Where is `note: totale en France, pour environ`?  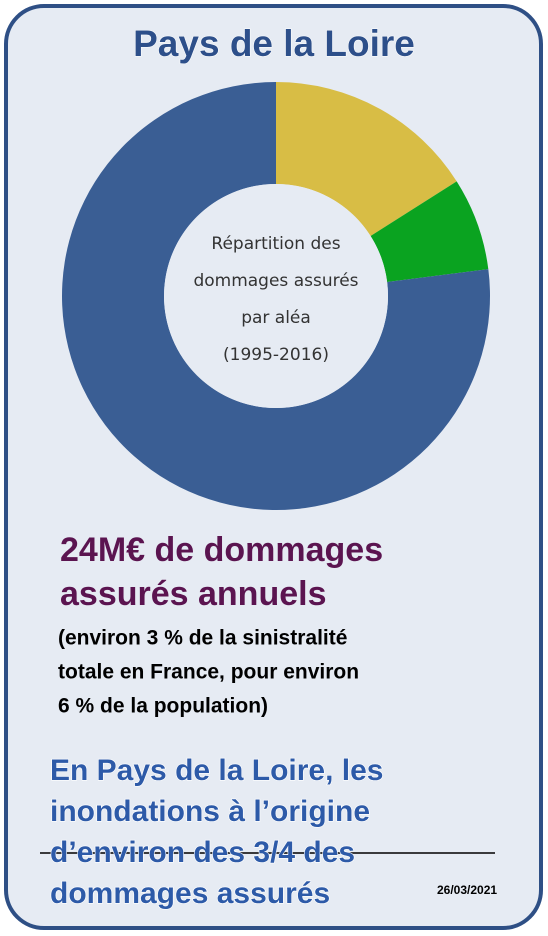
note: totale en France, pour environ is located at coordinates (208, 672).